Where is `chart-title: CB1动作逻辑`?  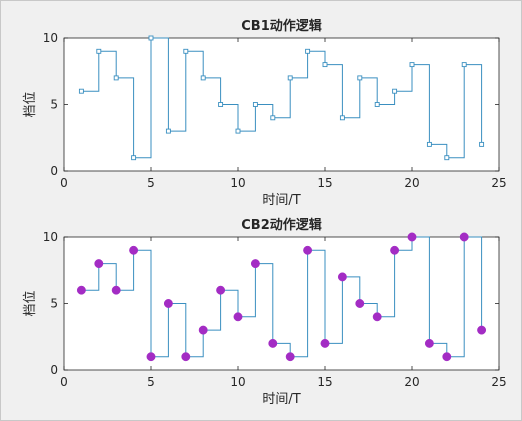 chart-title: CB1动作逻辑 is located at coordinates (281, 26).